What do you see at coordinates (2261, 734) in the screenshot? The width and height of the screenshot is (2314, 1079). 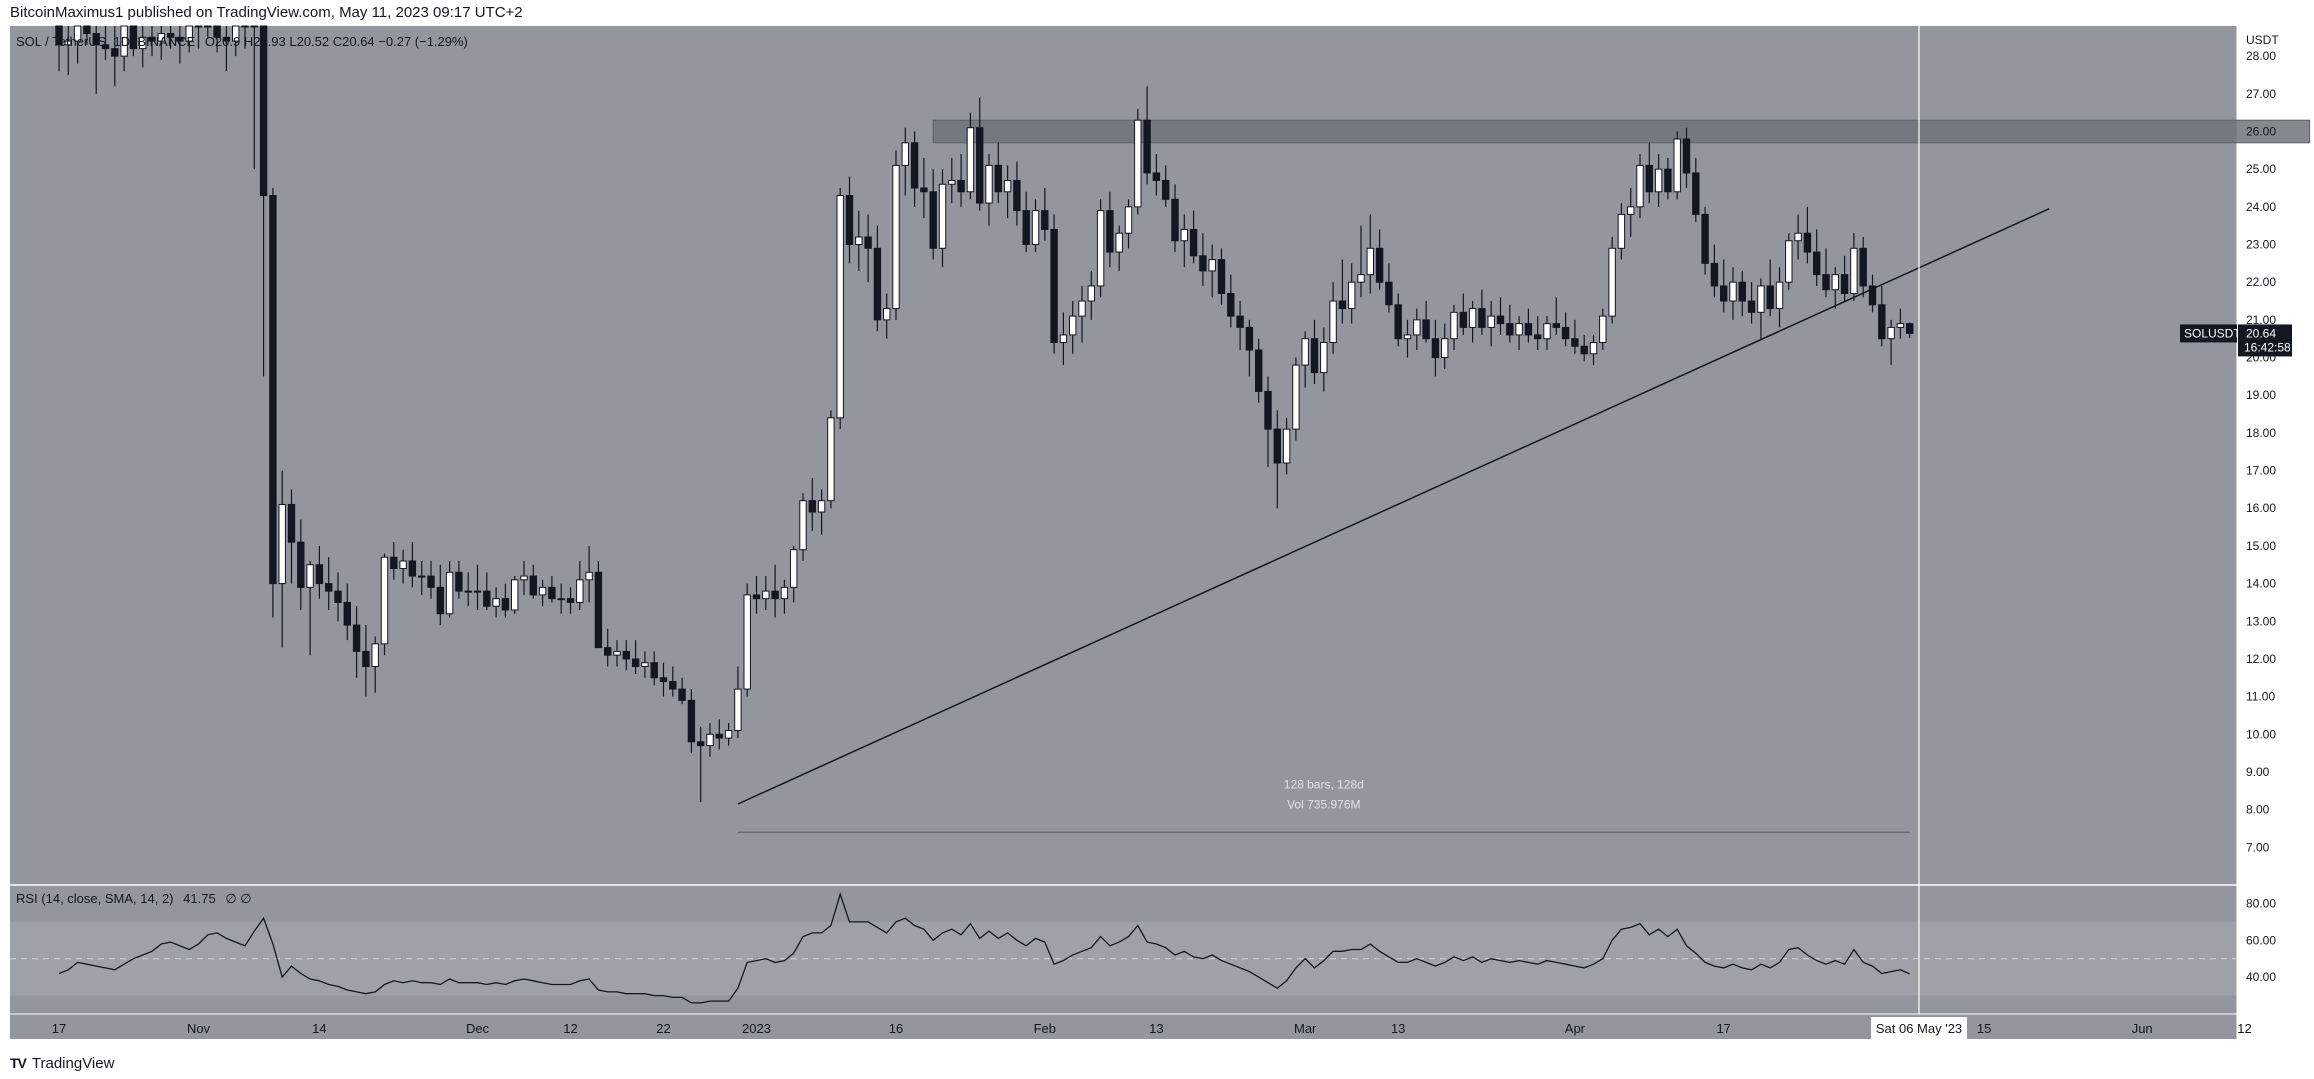 I see `price-tick-label: 10.00` at bounding box center [2261, 734].